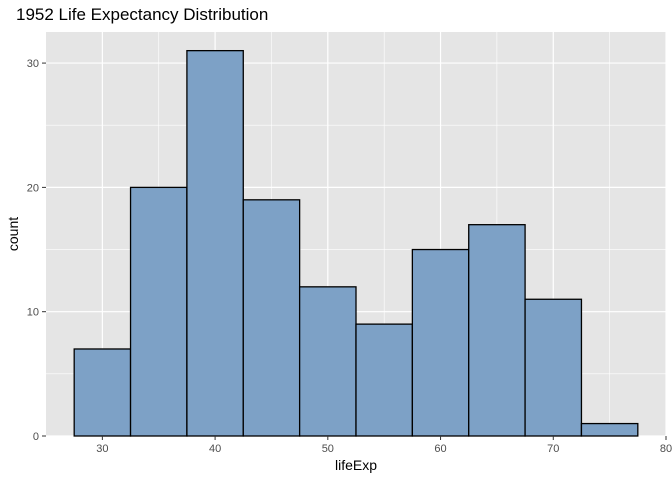 This screenshot has height=480, width=672. Describe the element at coordinates (142, 14) in the screenshot. I see `chart-title: 1952 Life Expectancy Distribution` at that location.